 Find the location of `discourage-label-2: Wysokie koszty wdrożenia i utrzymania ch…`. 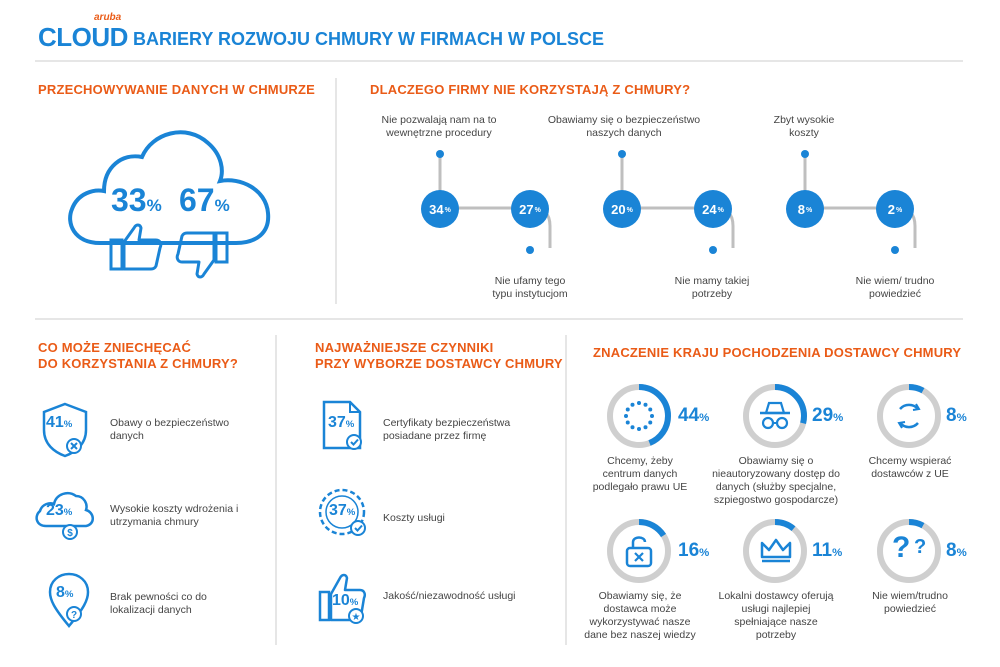

discourage-label-2: Wysokie koszty wdrożenia i utrzymania ch… is located at coordinates (174, 515).